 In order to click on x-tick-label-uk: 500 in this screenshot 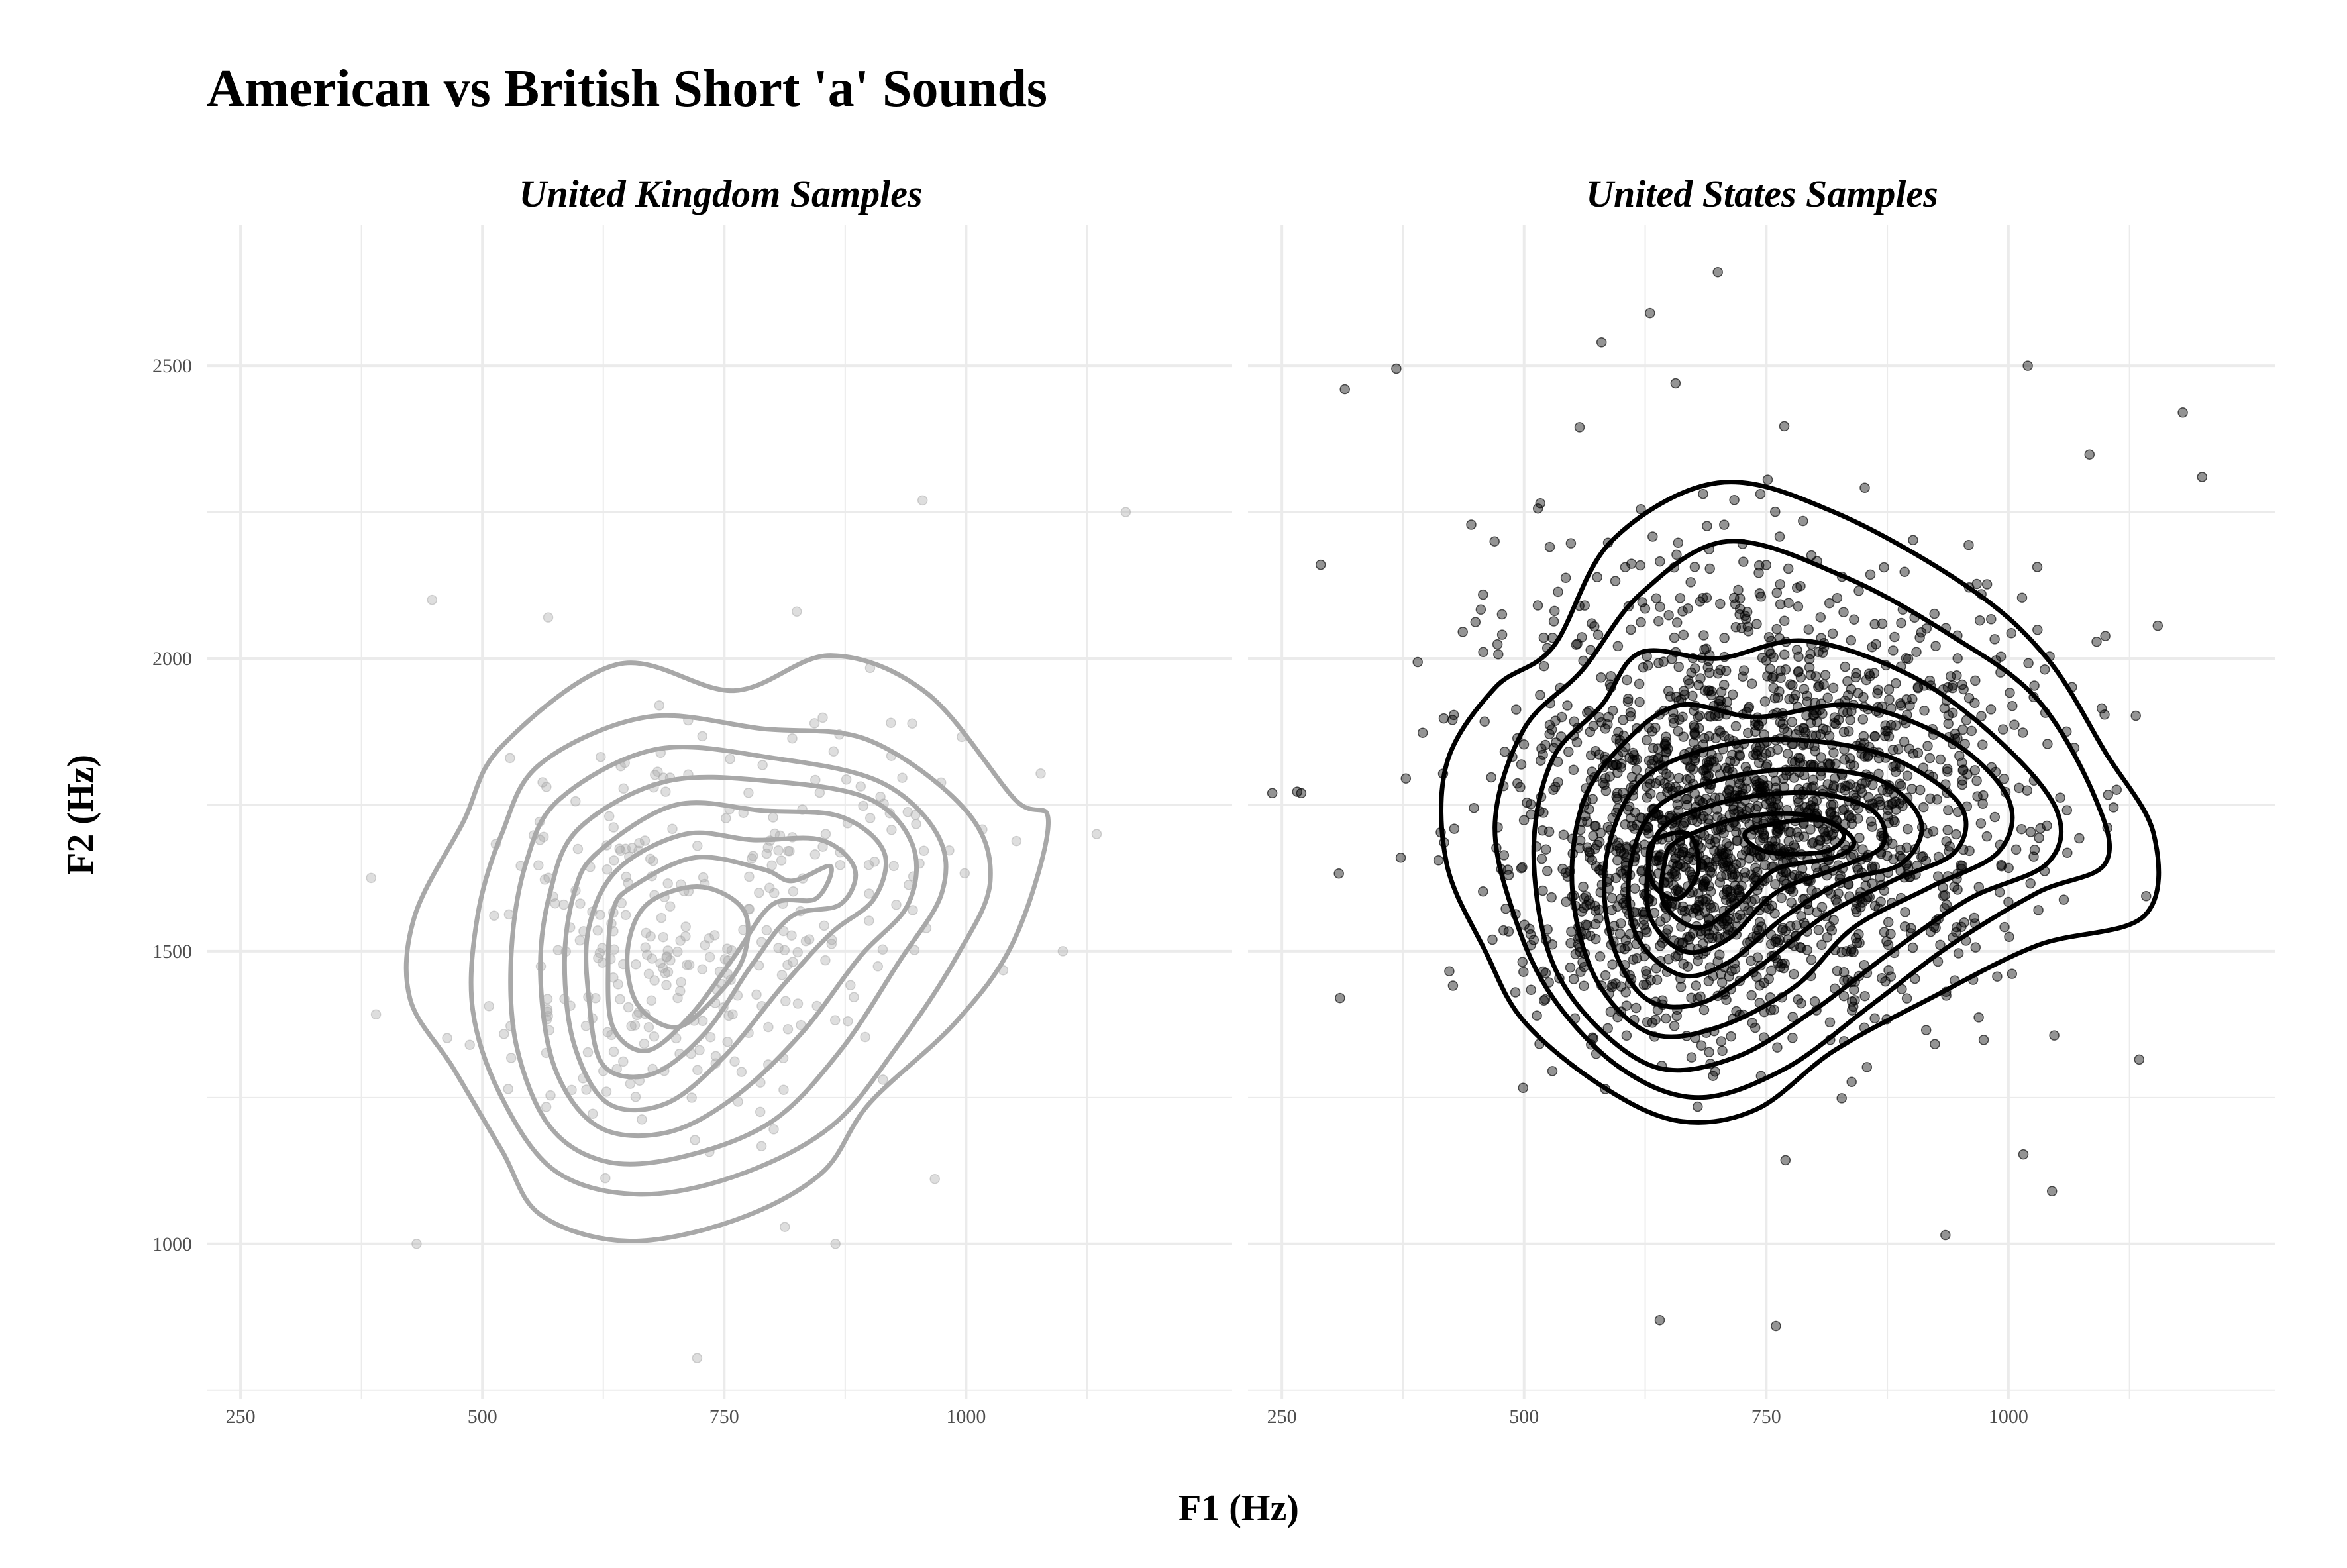, I will do `click(482, 1417)`.